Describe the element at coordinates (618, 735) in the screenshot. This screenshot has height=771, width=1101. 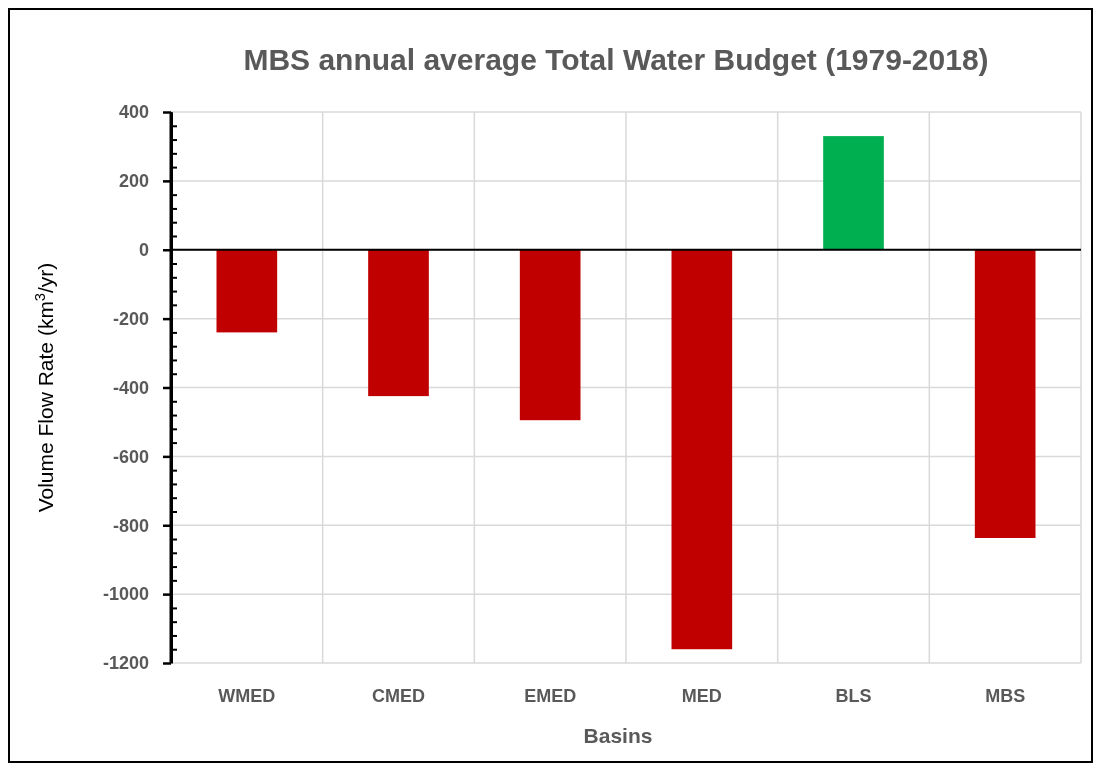
I see `x-axis-title: Basins` at that location.